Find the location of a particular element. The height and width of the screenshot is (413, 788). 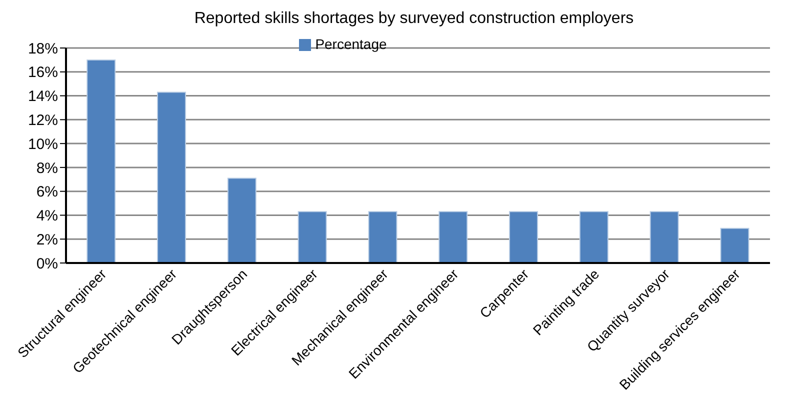

y-tick-label: 8% is located at coordinates (47, 168).